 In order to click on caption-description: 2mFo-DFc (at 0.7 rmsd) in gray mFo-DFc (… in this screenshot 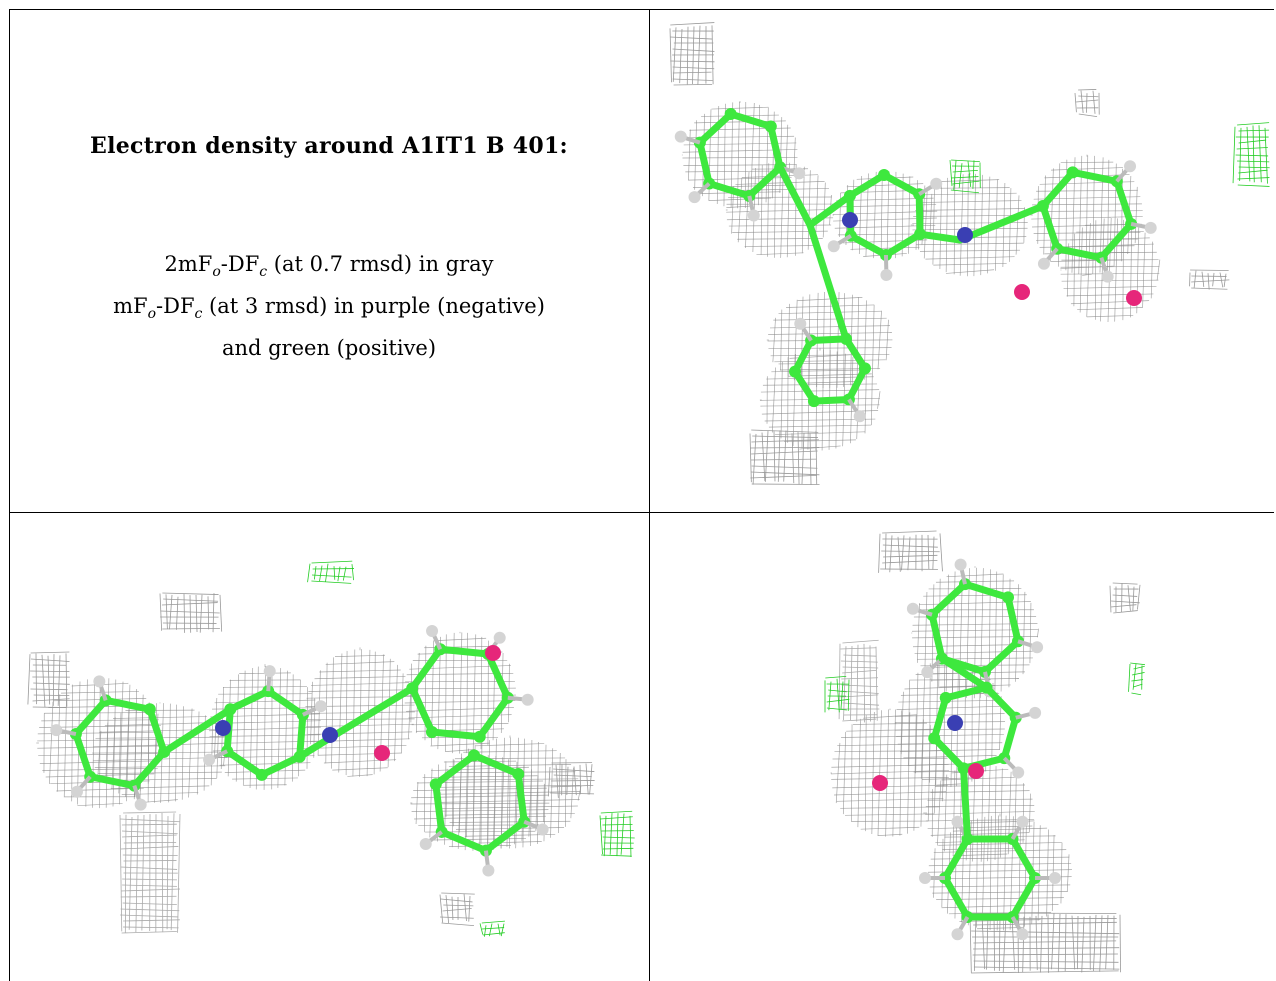, I will do `click(329, 306)`.